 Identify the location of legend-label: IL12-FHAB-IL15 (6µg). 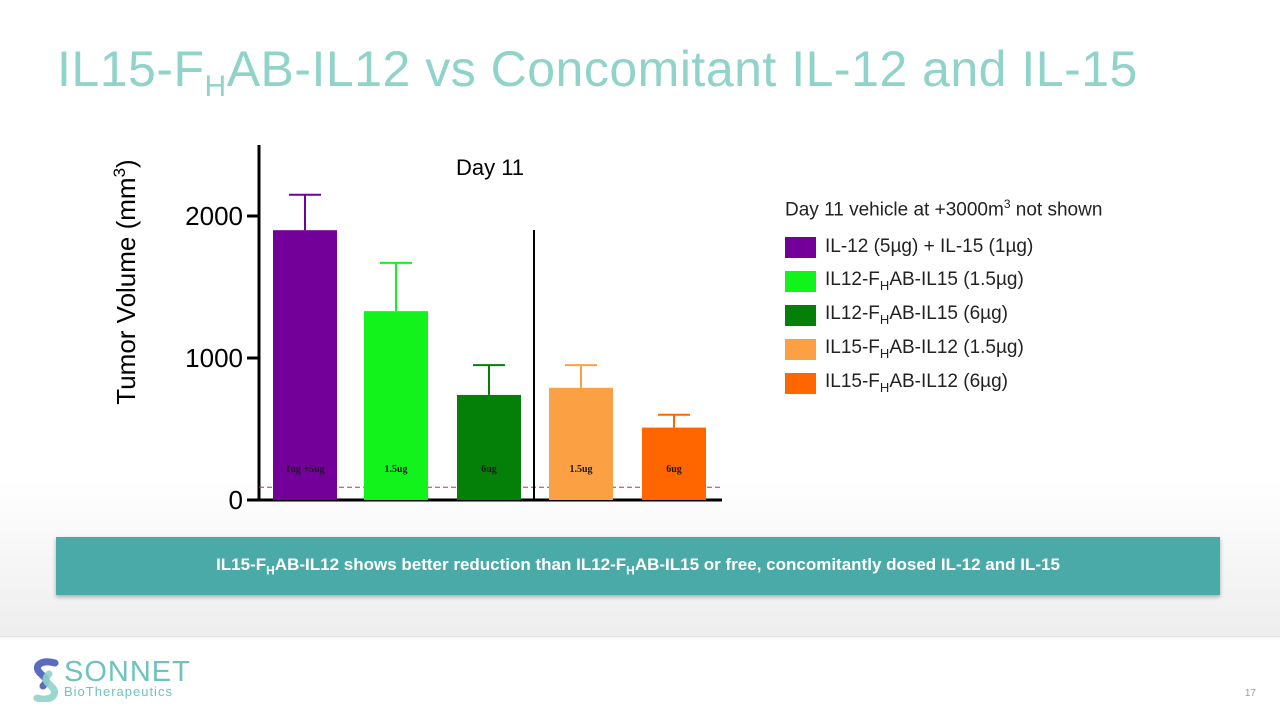
(916, 315).